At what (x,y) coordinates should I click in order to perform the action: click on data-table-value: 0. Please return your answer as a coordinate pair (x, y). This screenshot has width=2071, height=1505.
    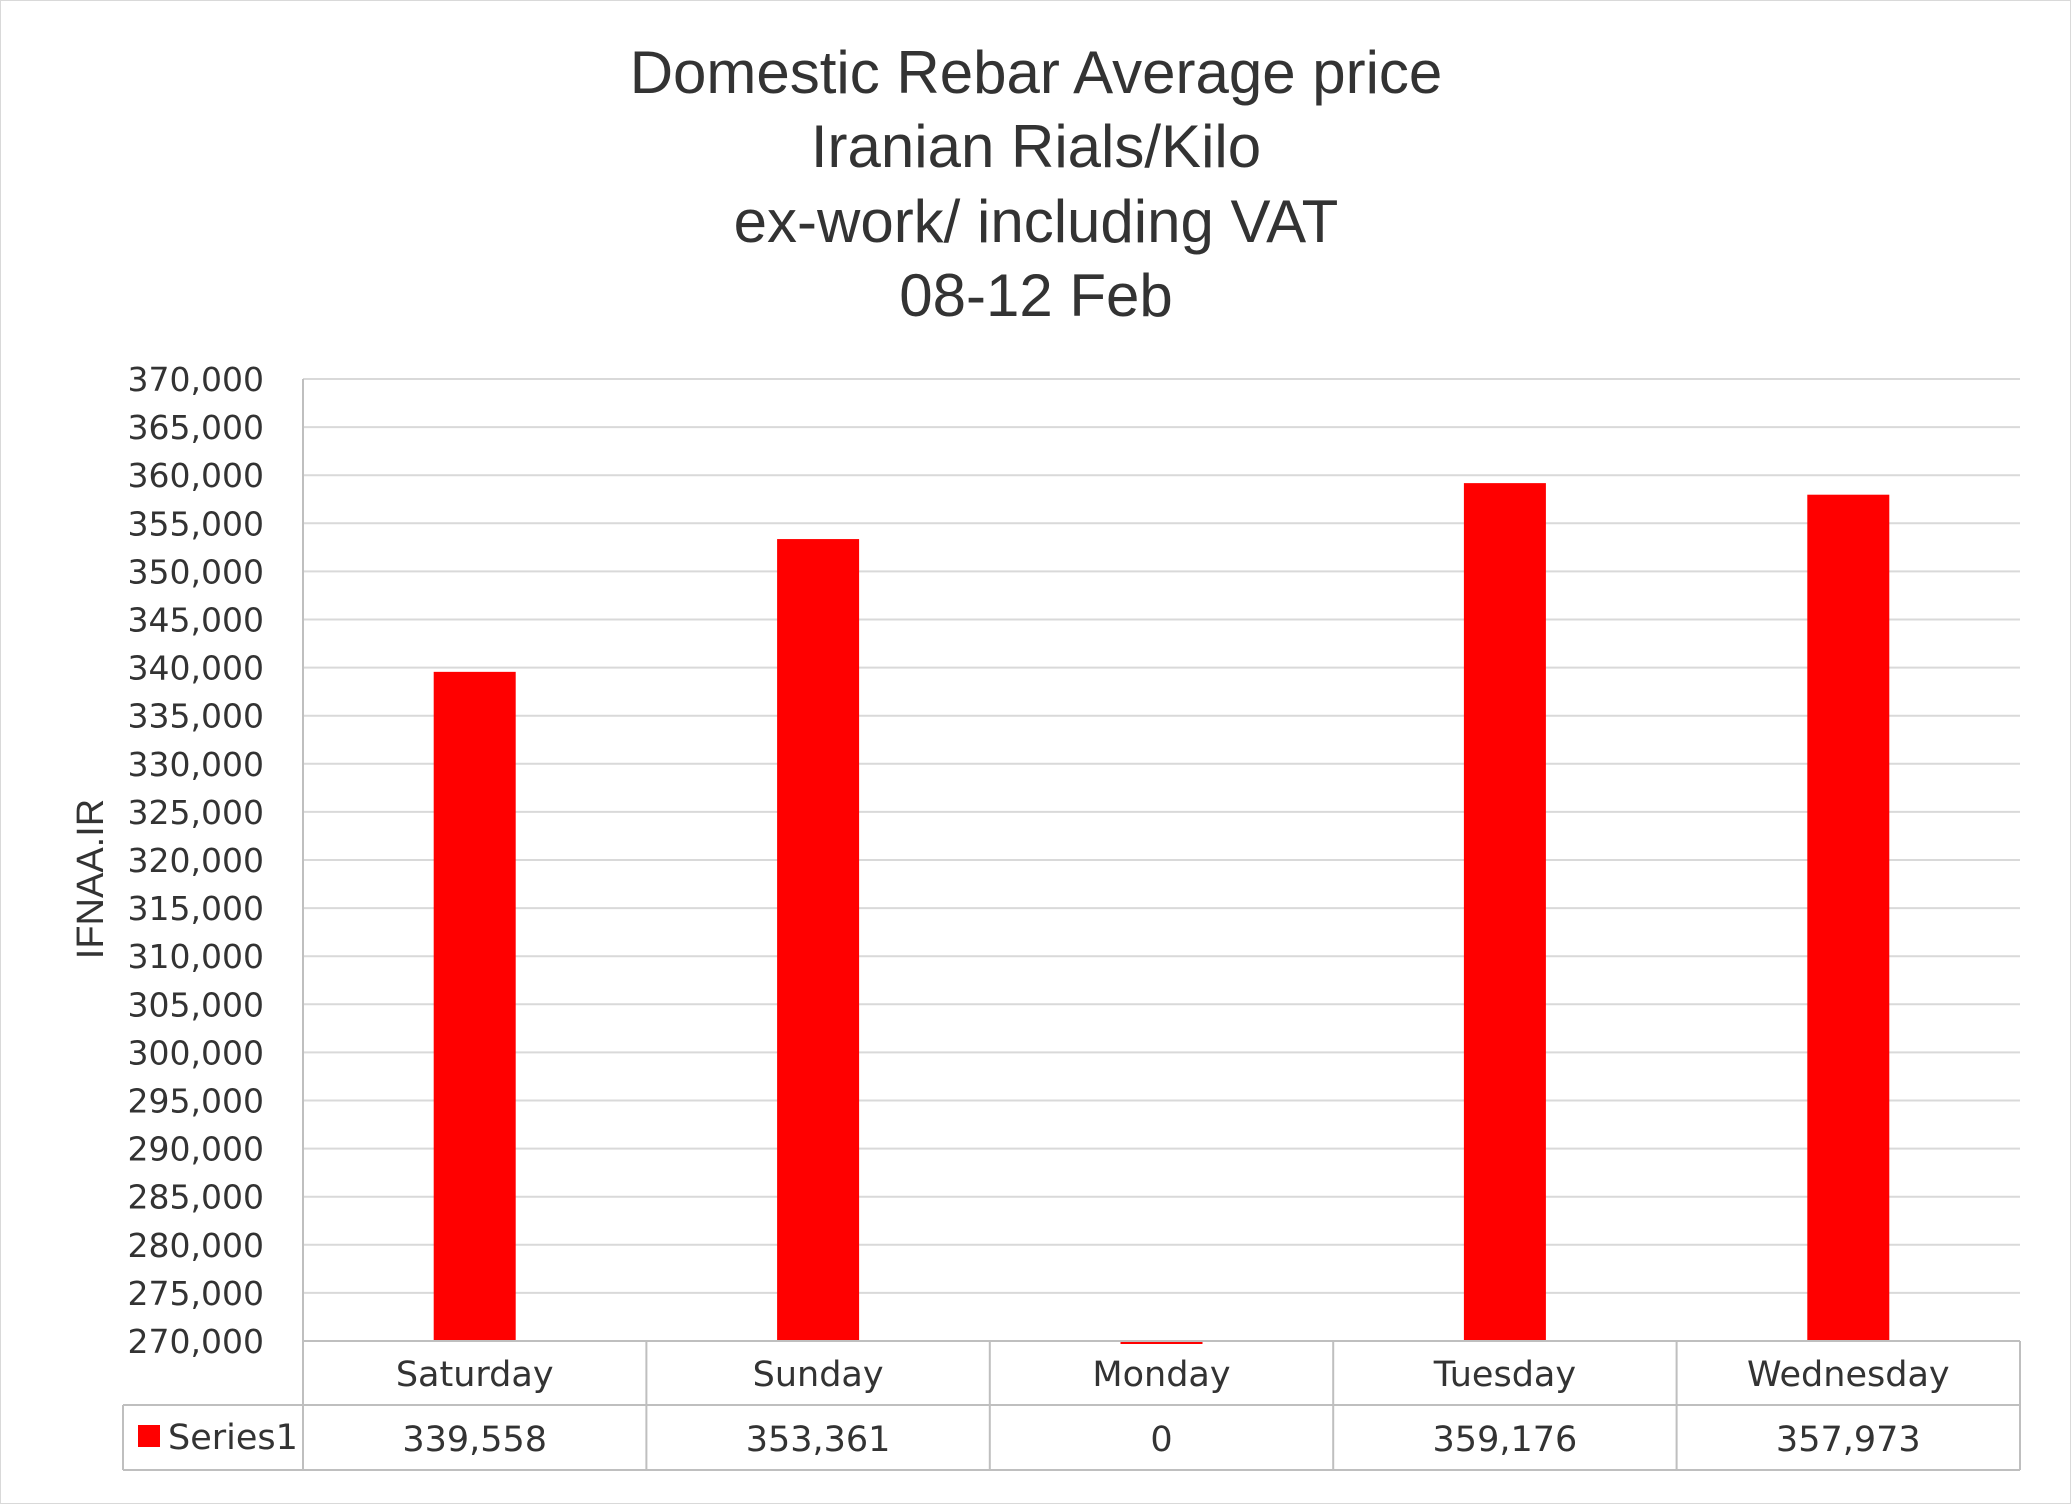
    Looking at the image, I should click on (1161, 1440).